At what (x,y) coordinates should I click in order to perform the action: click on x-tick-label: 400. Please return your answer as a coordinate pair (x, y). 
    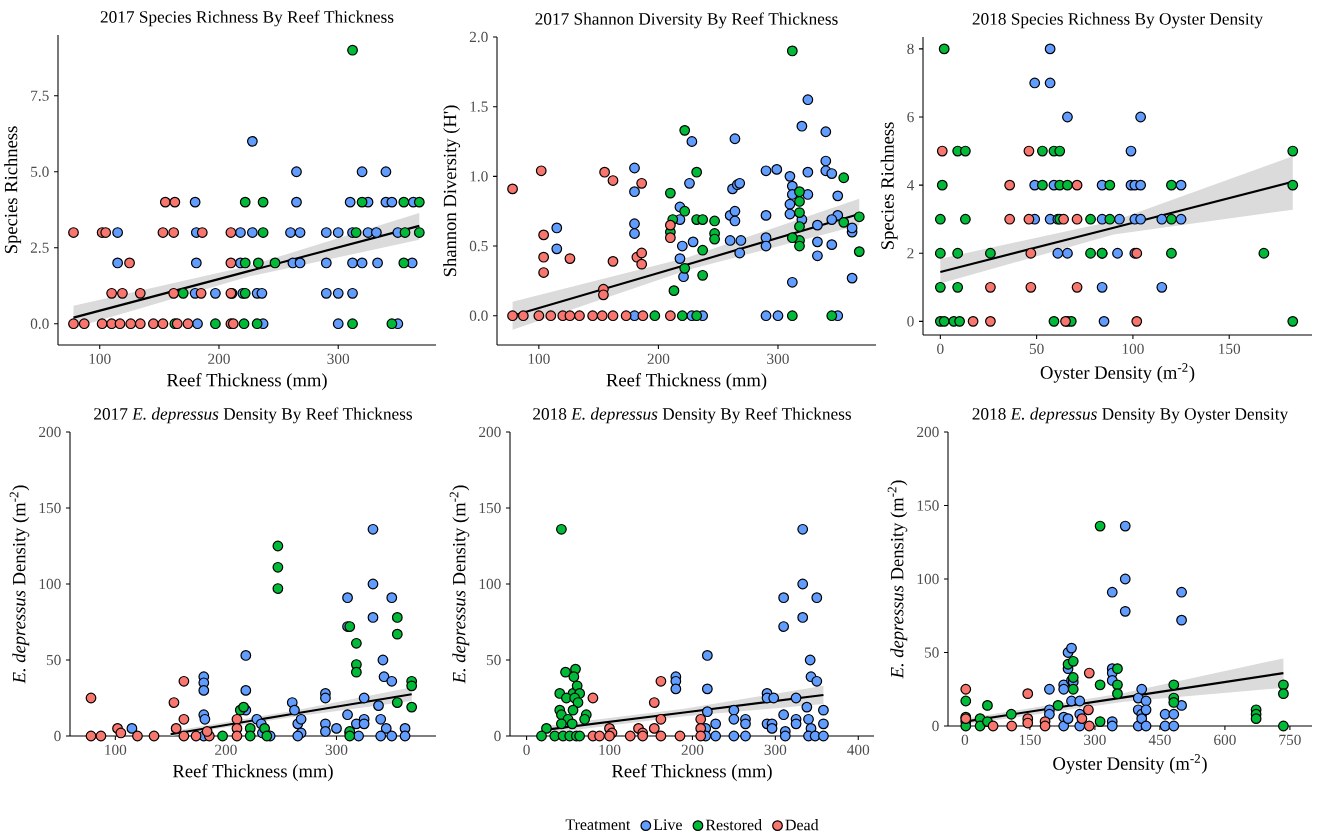
    Looking at the image, I should click on (858, 749).